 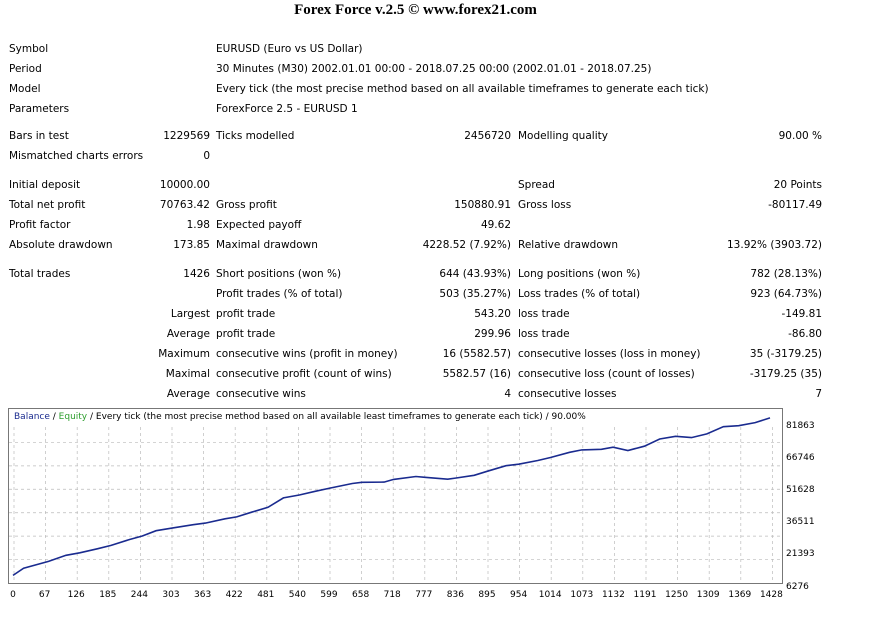 I want to click on bars-value: 1229569, so click(x=186, y=136).